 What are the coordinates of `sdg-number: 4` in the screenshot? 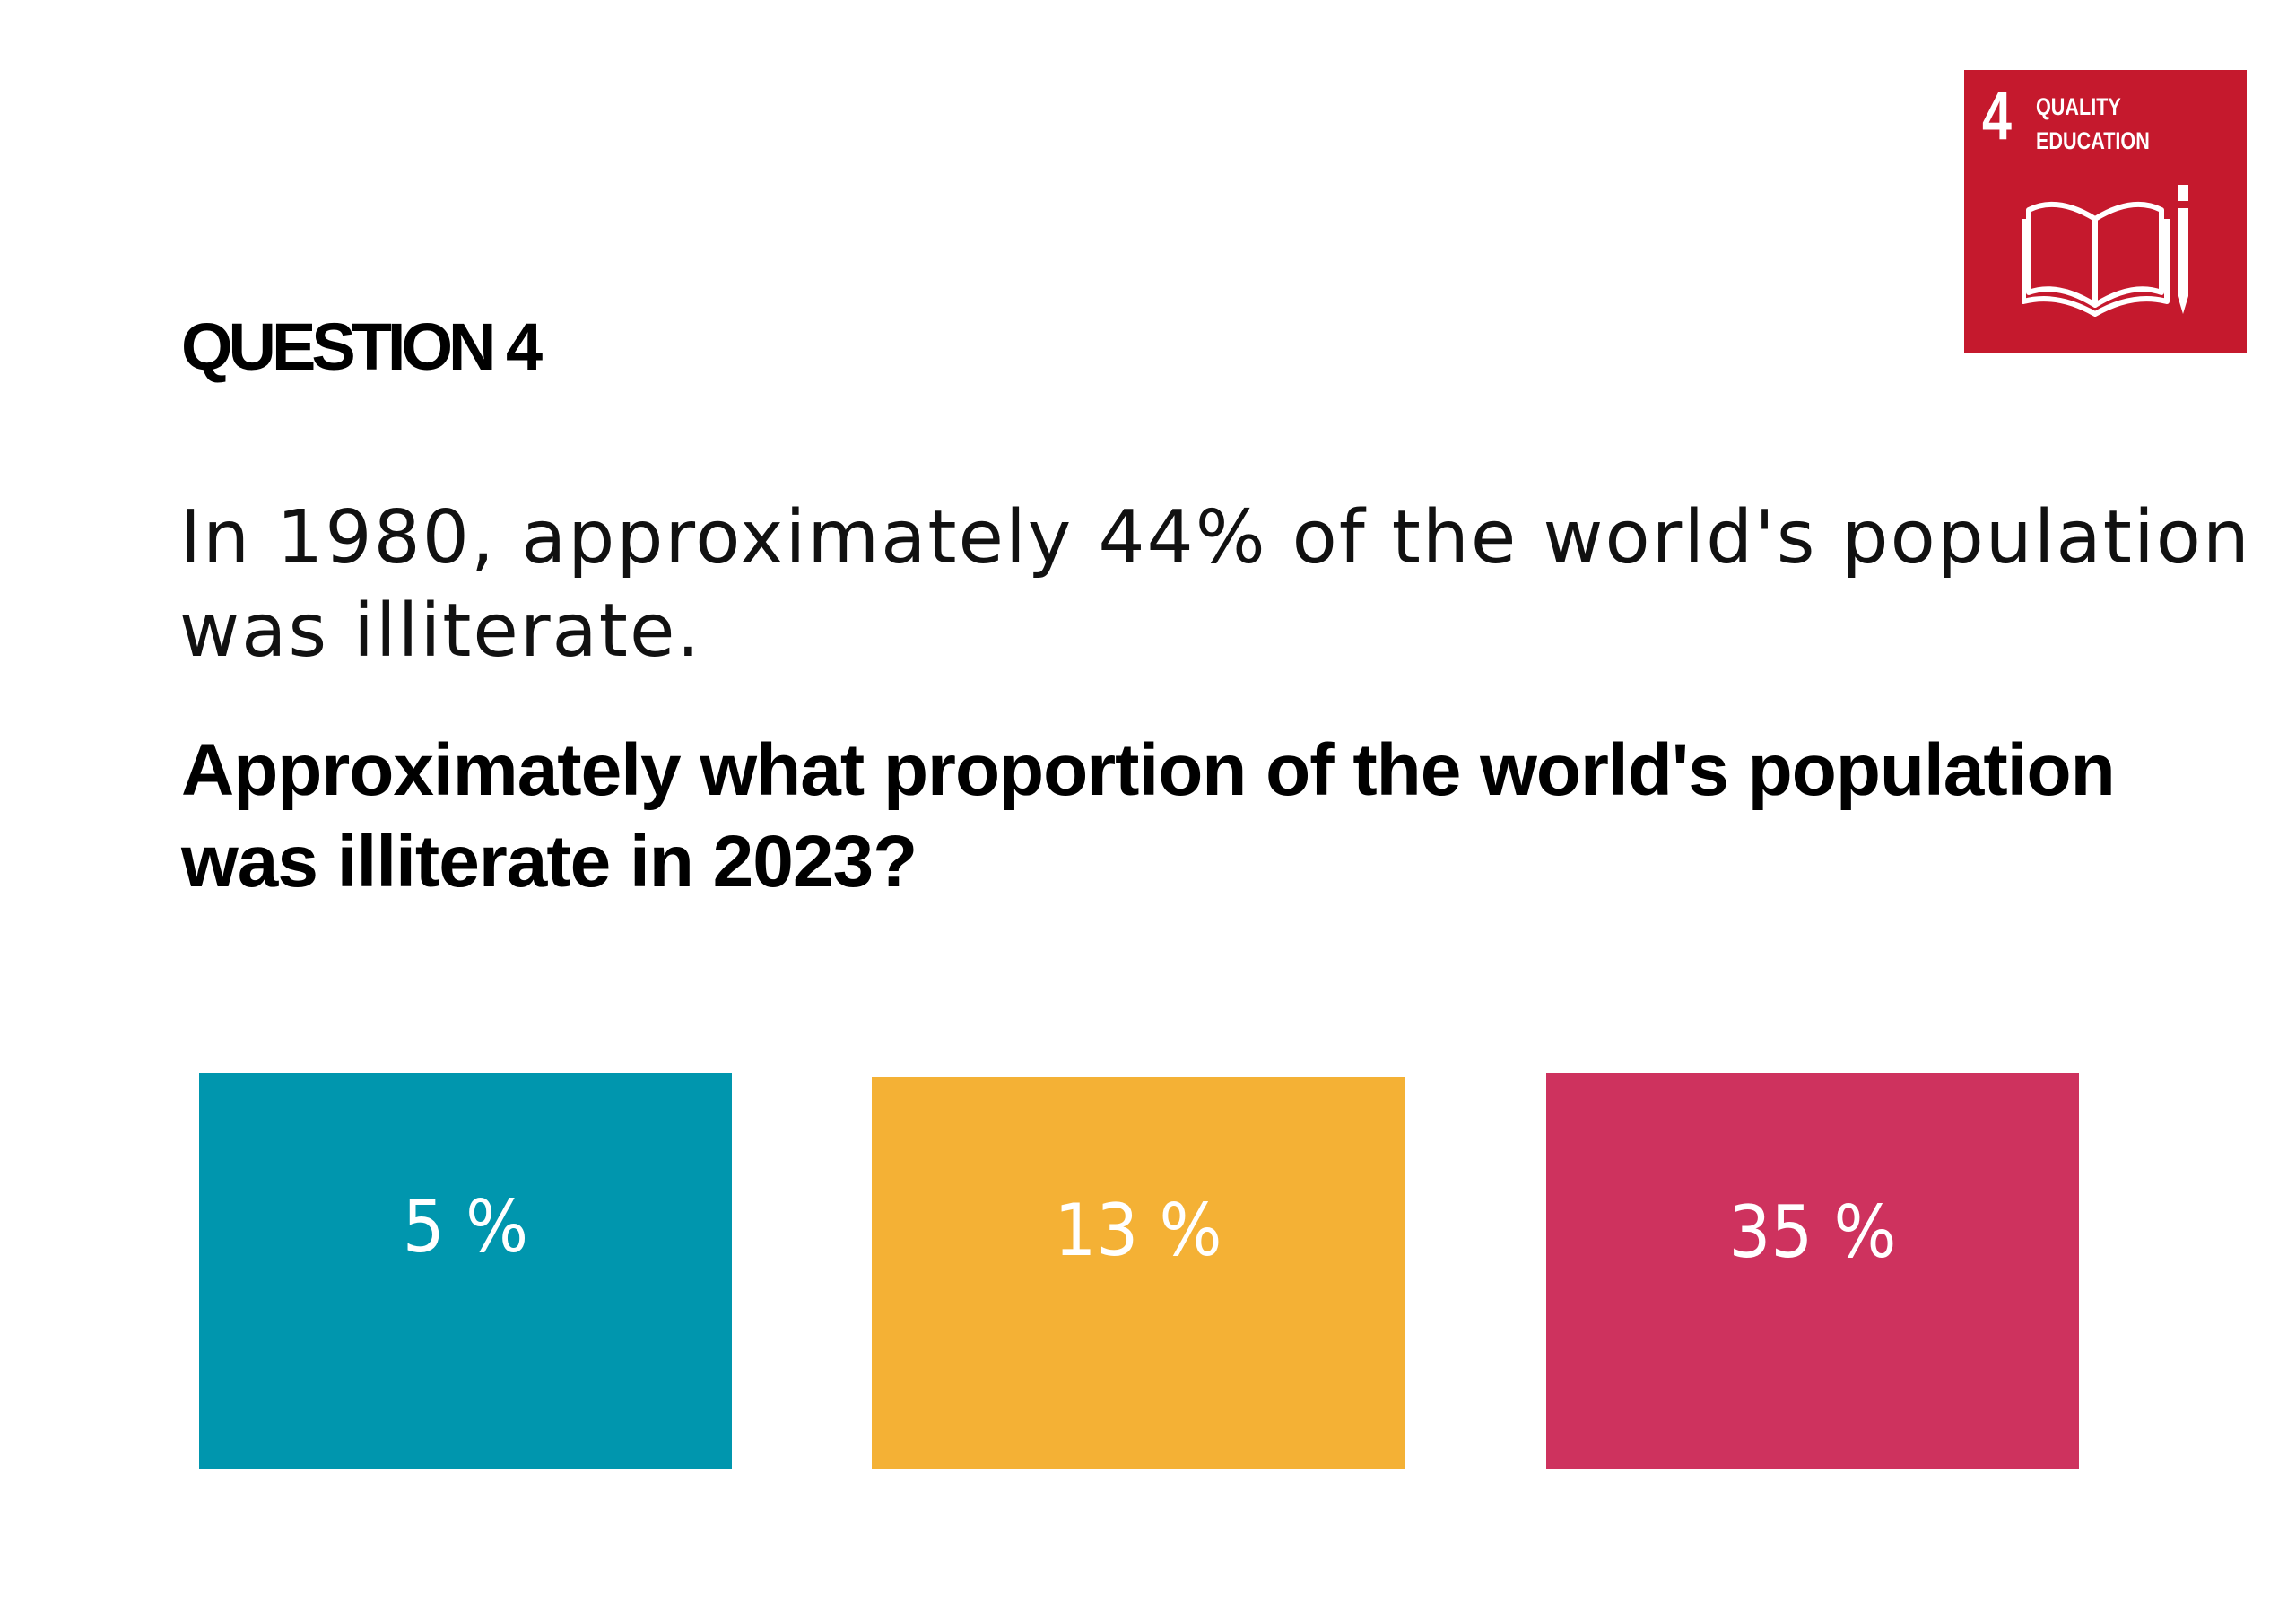 It's located at (1997, 116).